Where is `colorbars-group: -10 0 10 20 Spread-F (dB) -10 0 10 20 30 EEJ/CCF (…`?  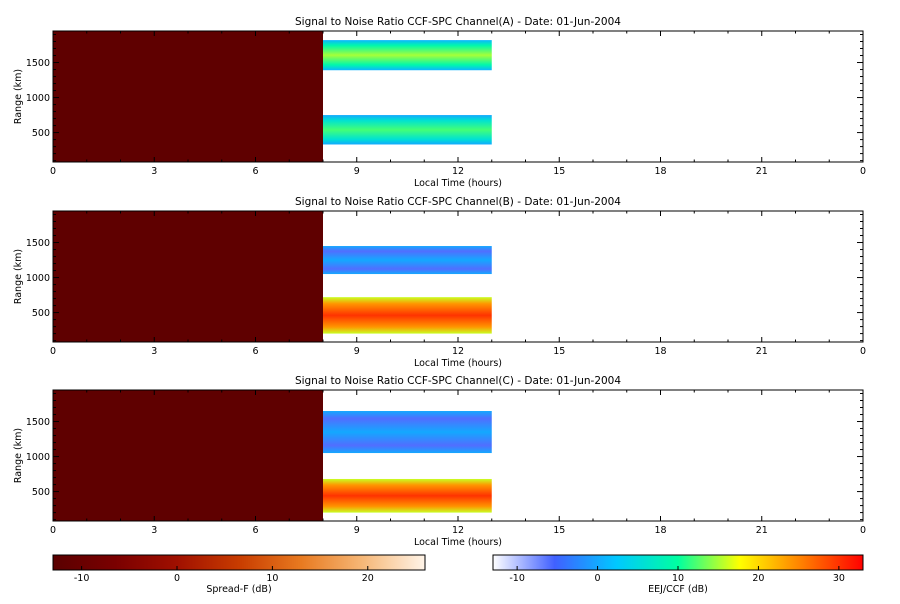
colorbars-group: -10 0 10 20 Spread-F (dB) -10 0 10 20 30 EEJ/CCF (… is located at coordinates (458, 574).